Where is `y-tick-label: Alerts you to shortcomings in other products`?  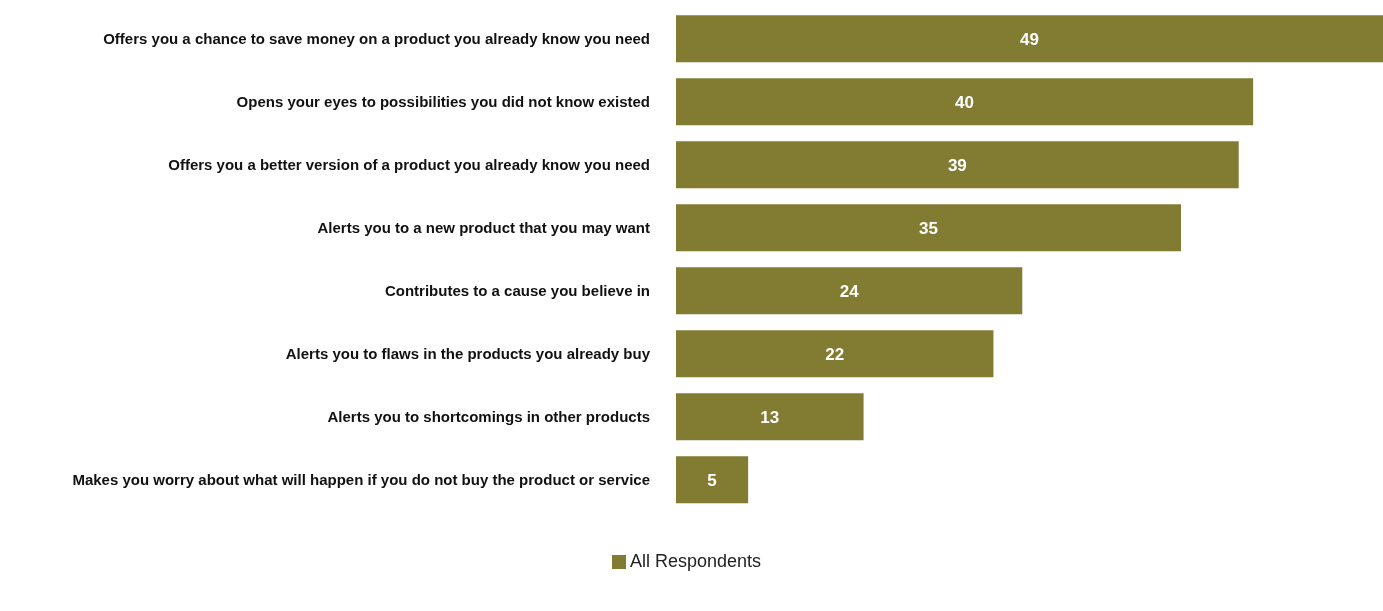 y-tick-label: Alerts you to shortcomings in other products is located at coordinates (488, 416).